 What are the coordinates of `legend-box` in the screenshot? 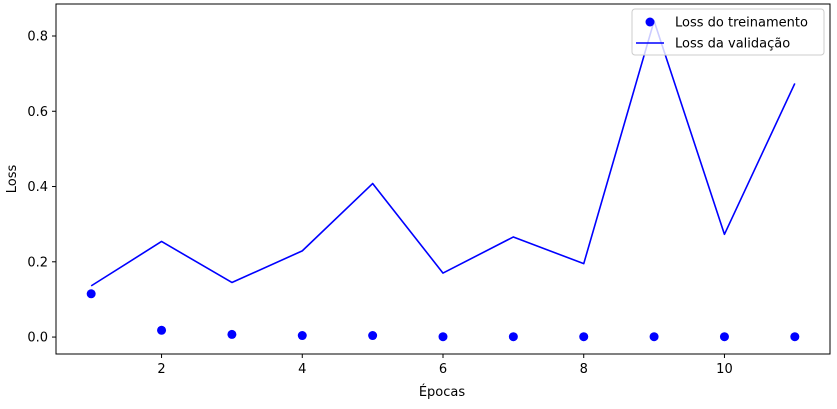 It's located at (728, 32).